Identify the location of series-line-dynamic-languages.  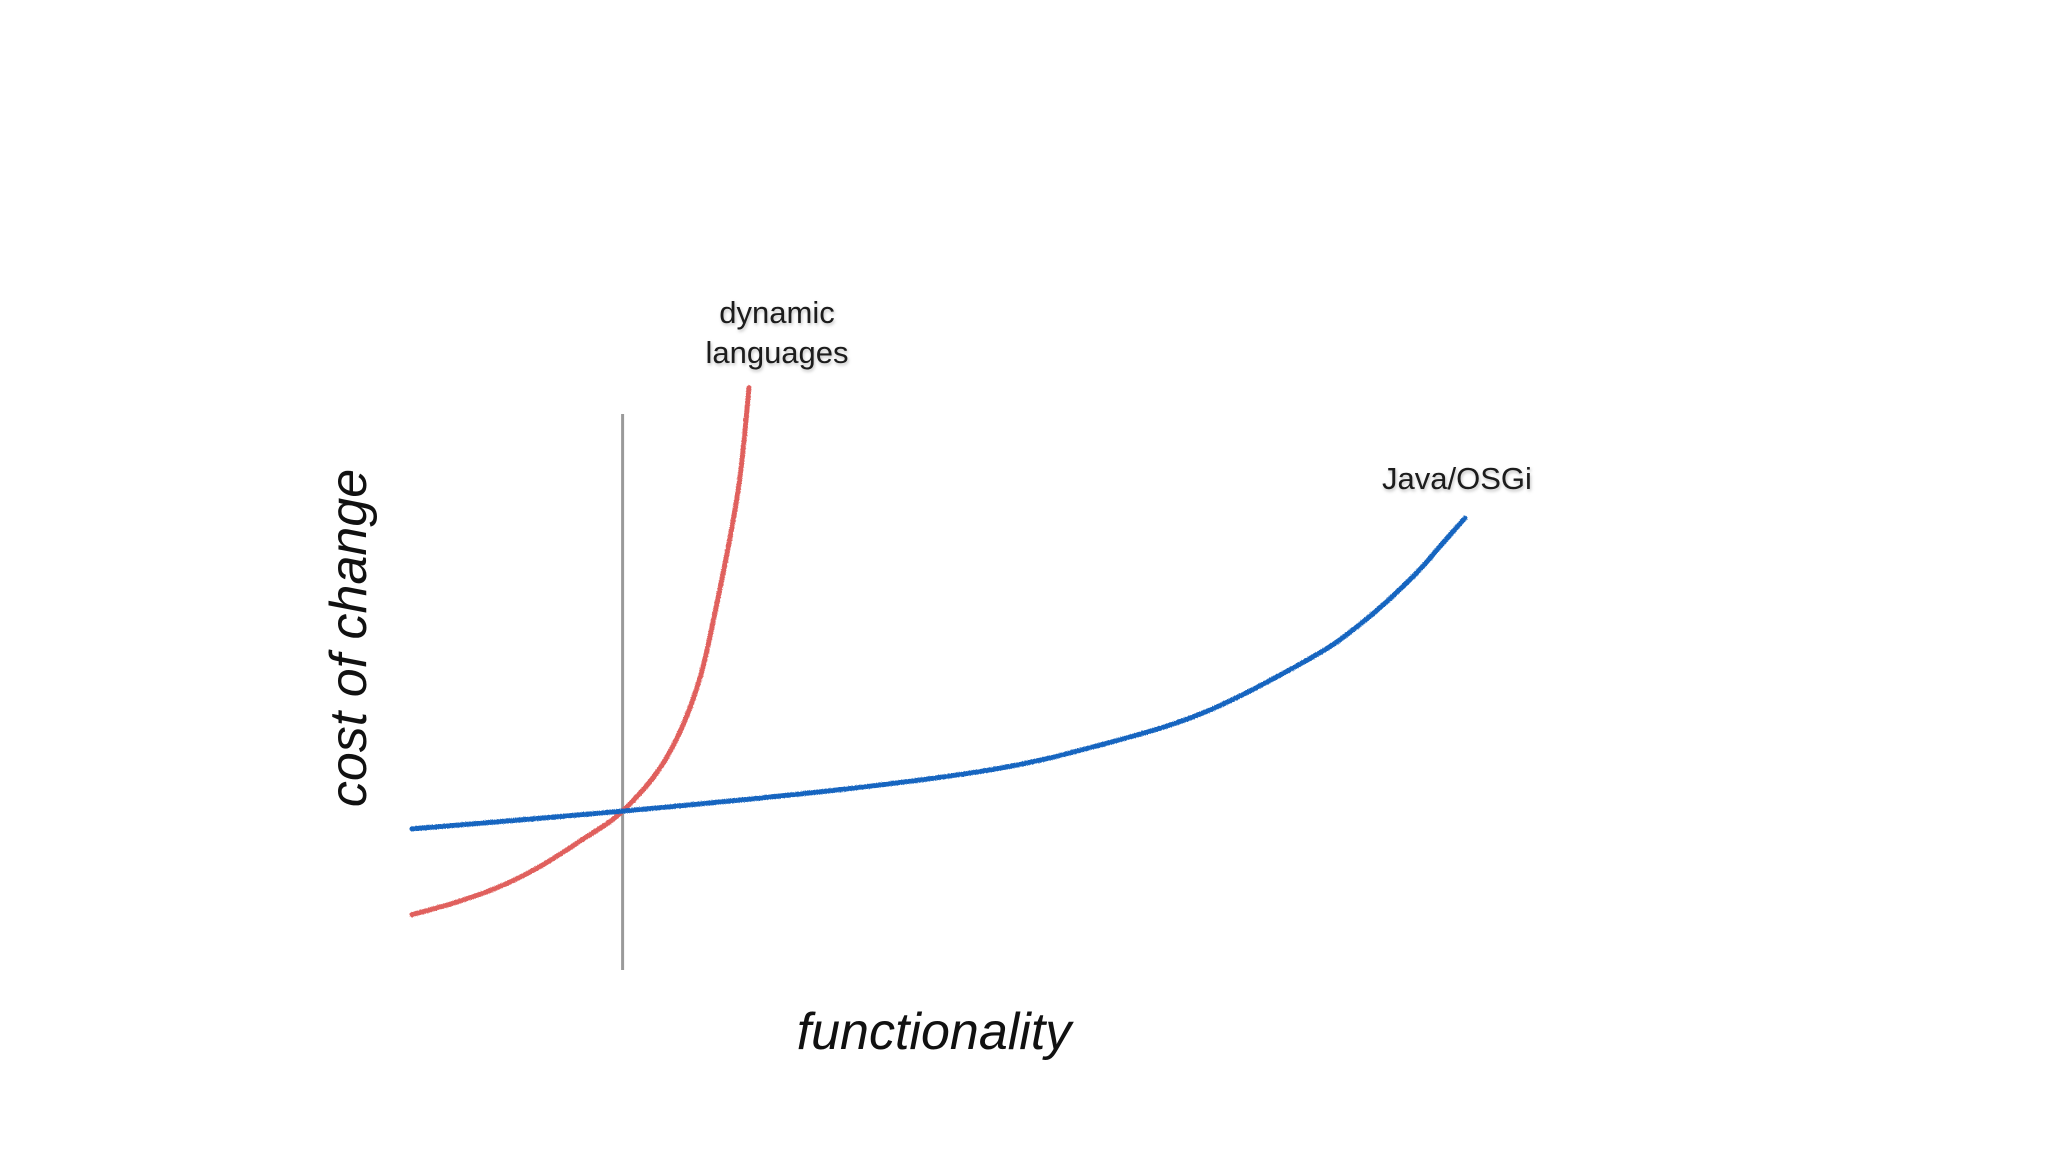
(580, 651).